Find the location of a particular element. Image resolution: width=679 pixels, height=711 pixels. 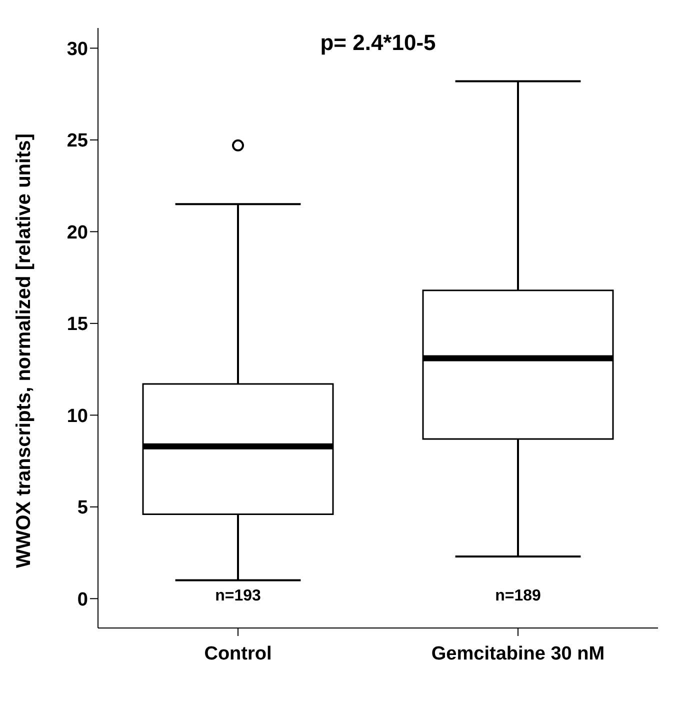

x-tick-label: Control is located at coordinates (238, 653).